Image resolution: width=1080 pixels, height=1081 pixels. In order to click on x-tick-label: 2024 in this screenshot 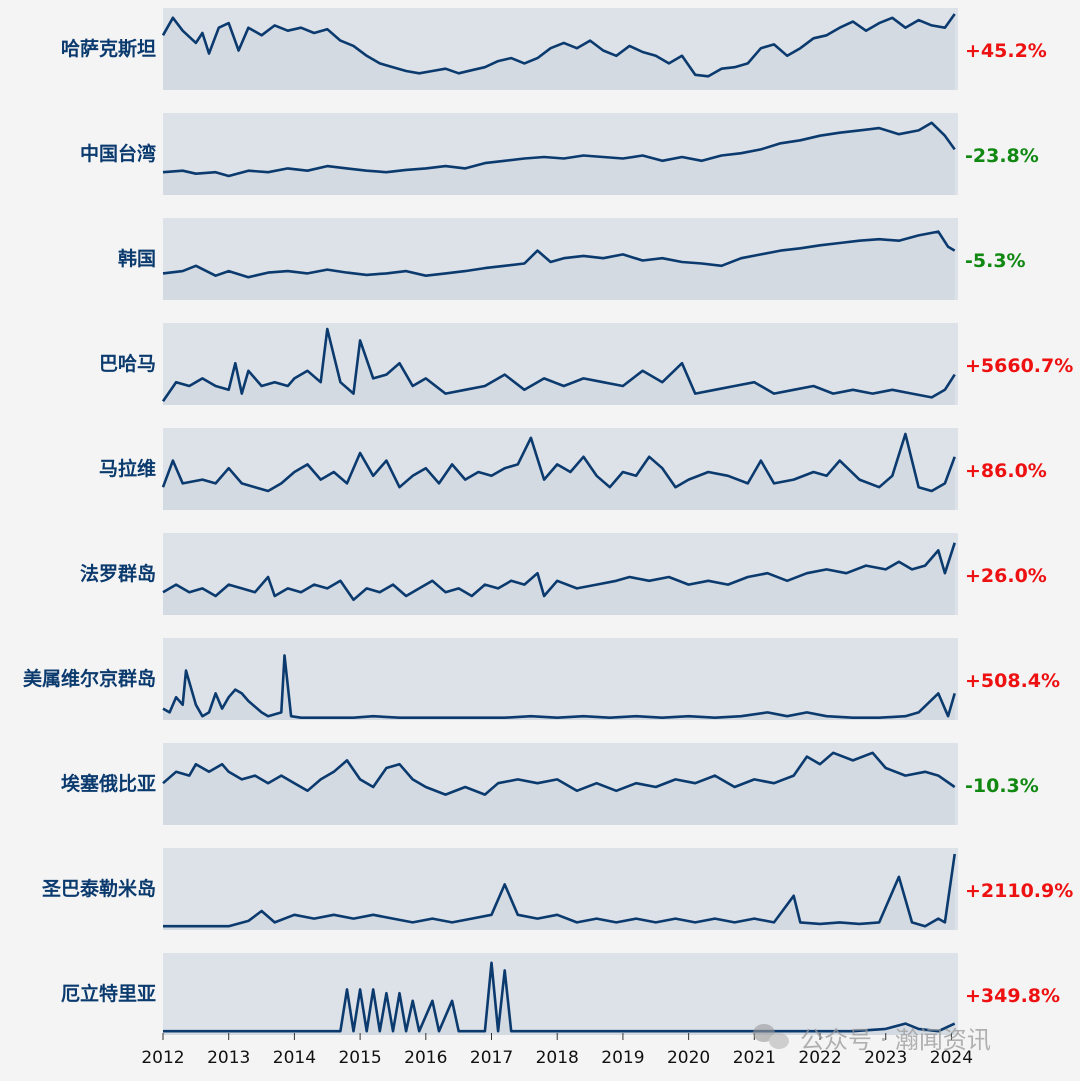, I will do `click(951, 1058)`.